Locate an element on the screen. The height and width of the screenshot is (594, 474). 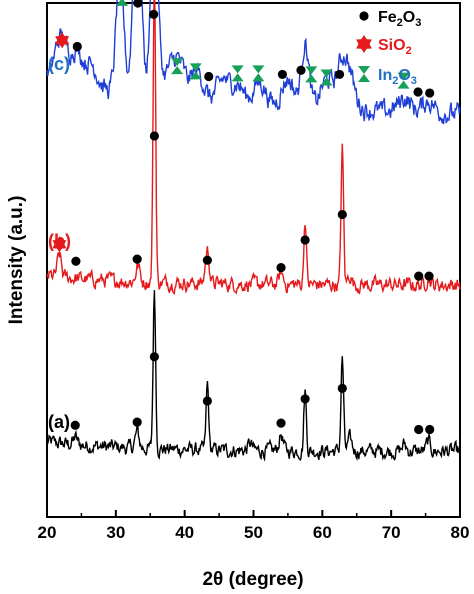
legend-entry: In2O3 is located at coordinates (397, 77).